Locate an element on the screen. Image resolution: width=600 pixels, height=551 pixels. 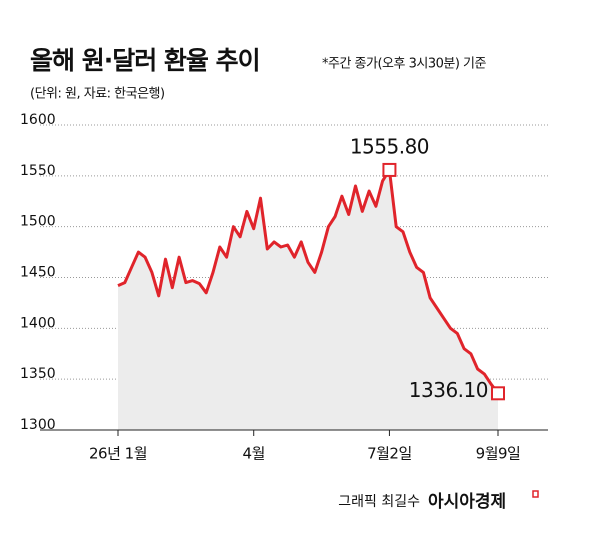
y-tick-label: 1450 is located at coordinates (38, 273).